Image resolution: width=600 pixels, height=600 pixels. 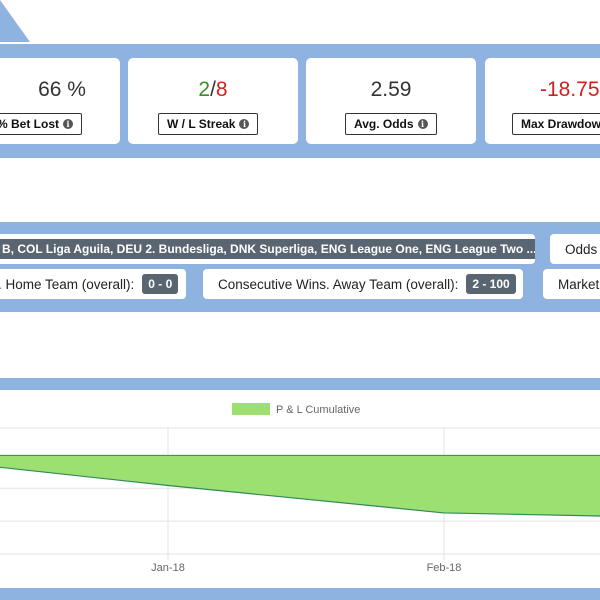 I want to click on avg-odds-card: 2.59 Avg. Odds i, so click(x=391, y=101).